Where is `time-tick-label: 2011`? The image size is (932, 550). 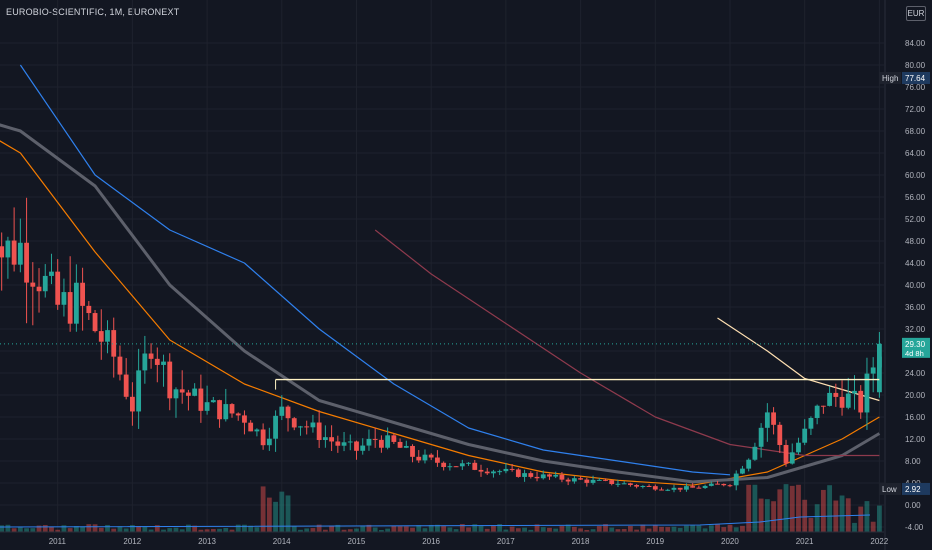 time-tick-label: 2011 is located at coordinates (58, 541).